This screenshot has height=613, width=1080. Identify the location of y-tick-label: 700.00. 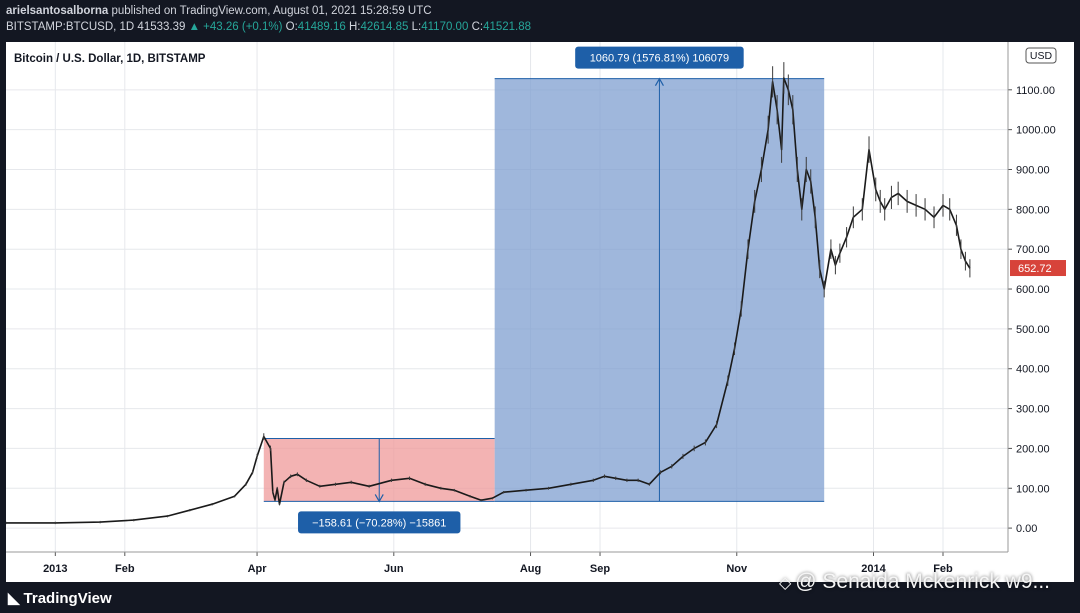
(1033, 250).